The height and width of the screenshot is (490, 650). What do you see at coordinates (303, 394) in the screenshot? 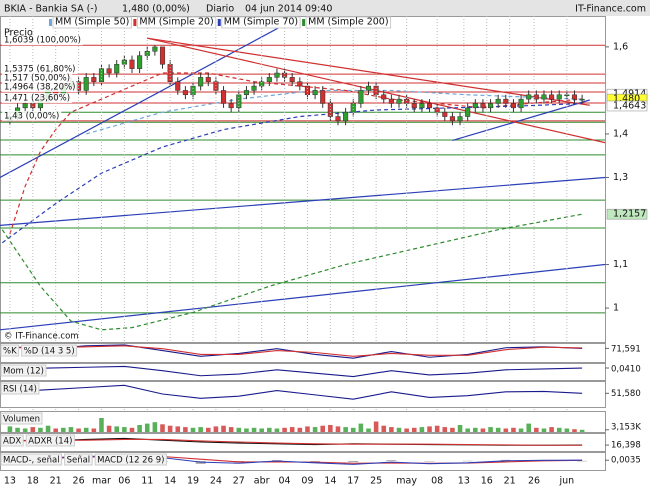
I see `indicator-panel` at bounding box center [303, 394].